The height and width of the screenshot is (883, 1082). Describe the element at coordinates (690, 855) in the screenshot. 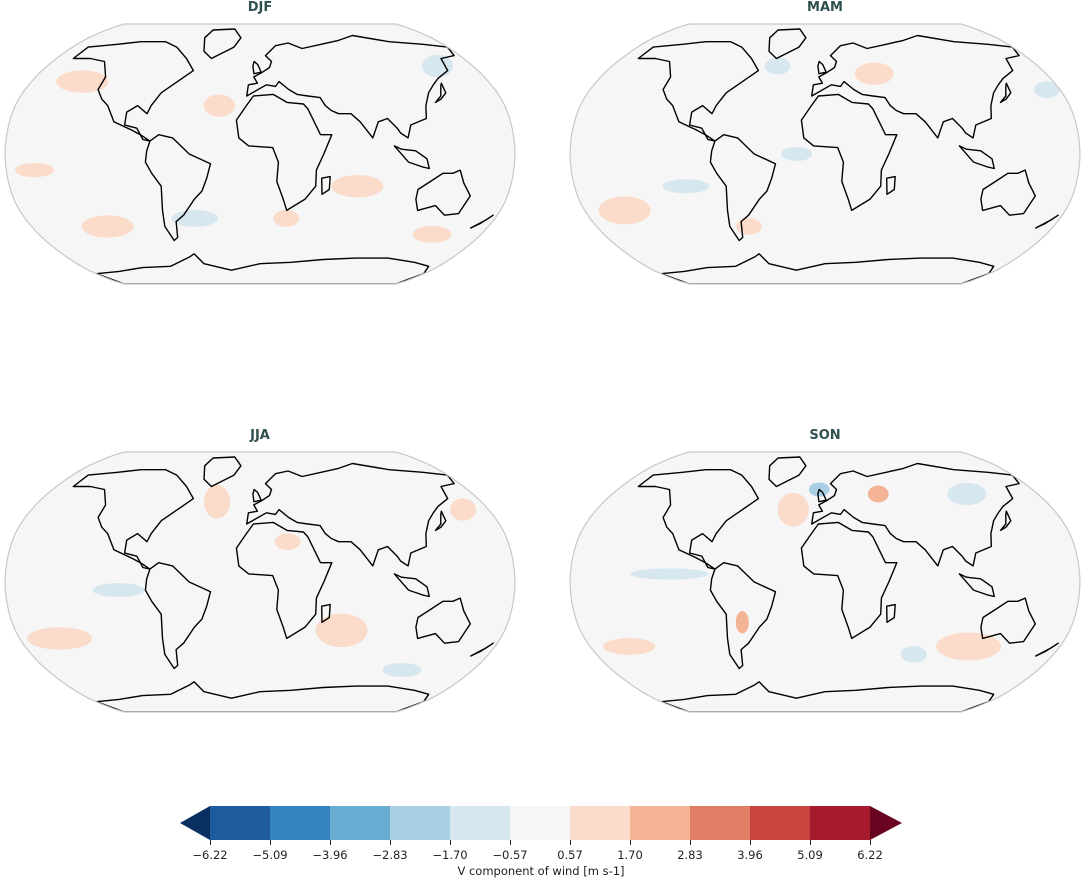

I see `tick-label: 2.83` at that location.